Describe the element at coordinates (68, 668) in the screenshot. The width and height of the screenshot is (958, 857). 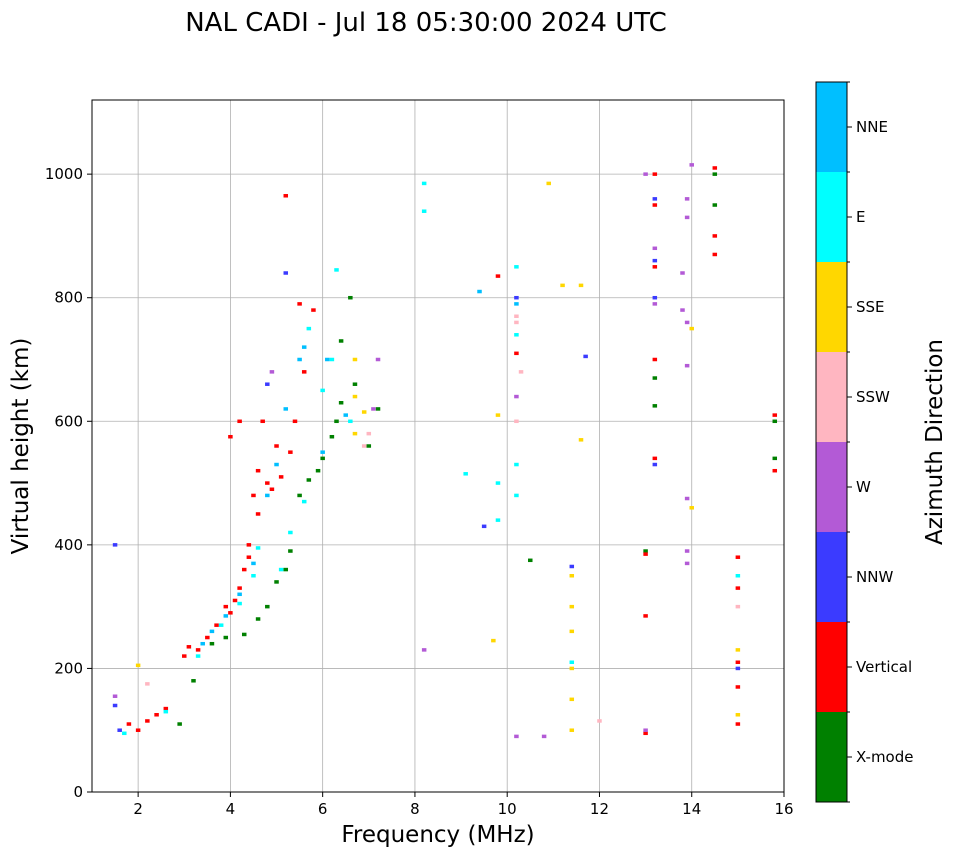
I see `y-tick-label: 200` at that location.